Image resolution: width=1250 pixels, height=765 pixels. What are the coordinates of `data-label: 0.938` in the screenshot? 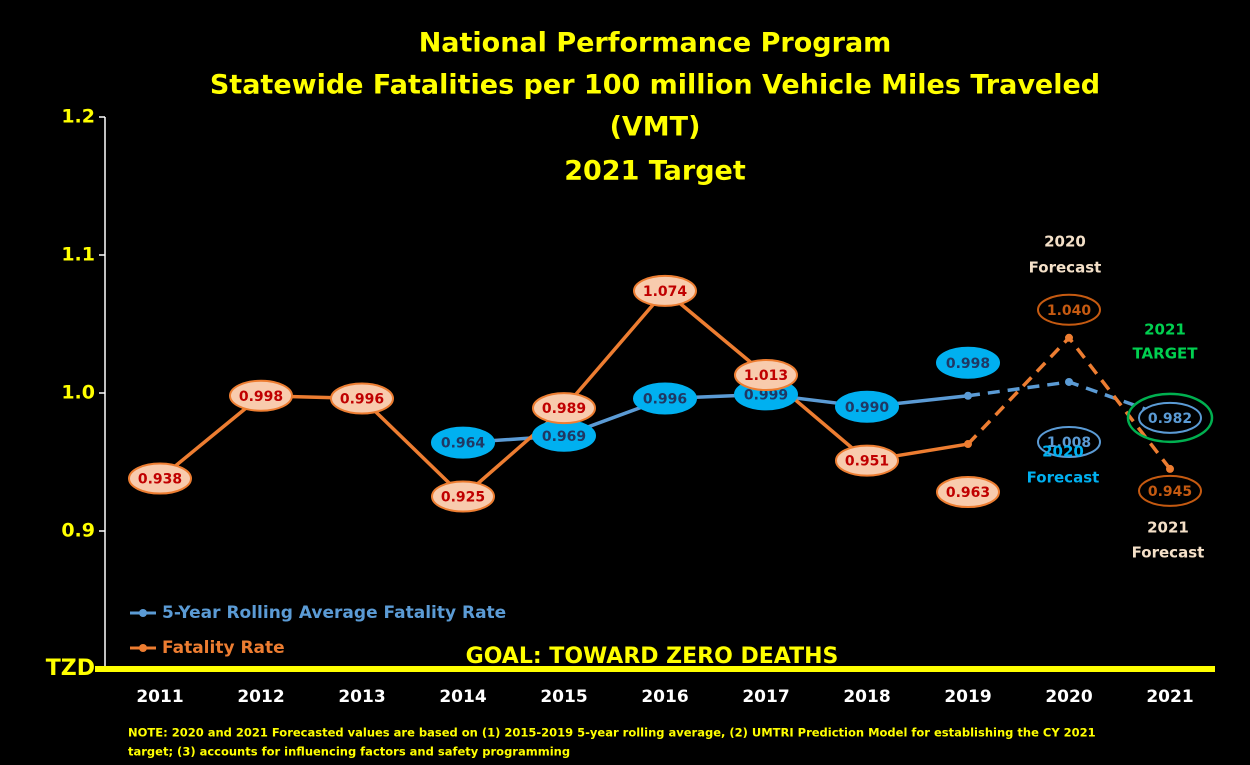 It's located at (160, 480).